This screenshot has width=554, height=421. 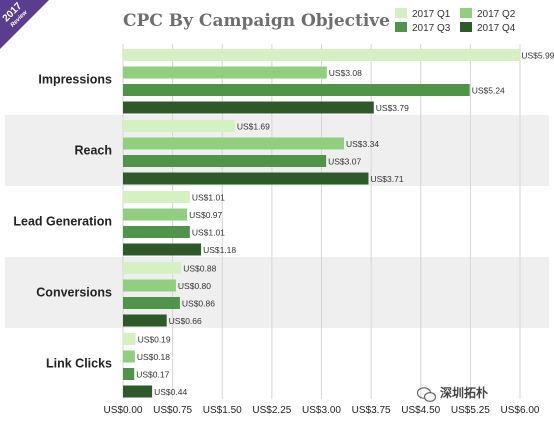 What do you see at coordinates (496, 28) in the screenshot?
I see `legend-label: 2017 Q4` at bounding box center [496, 28].